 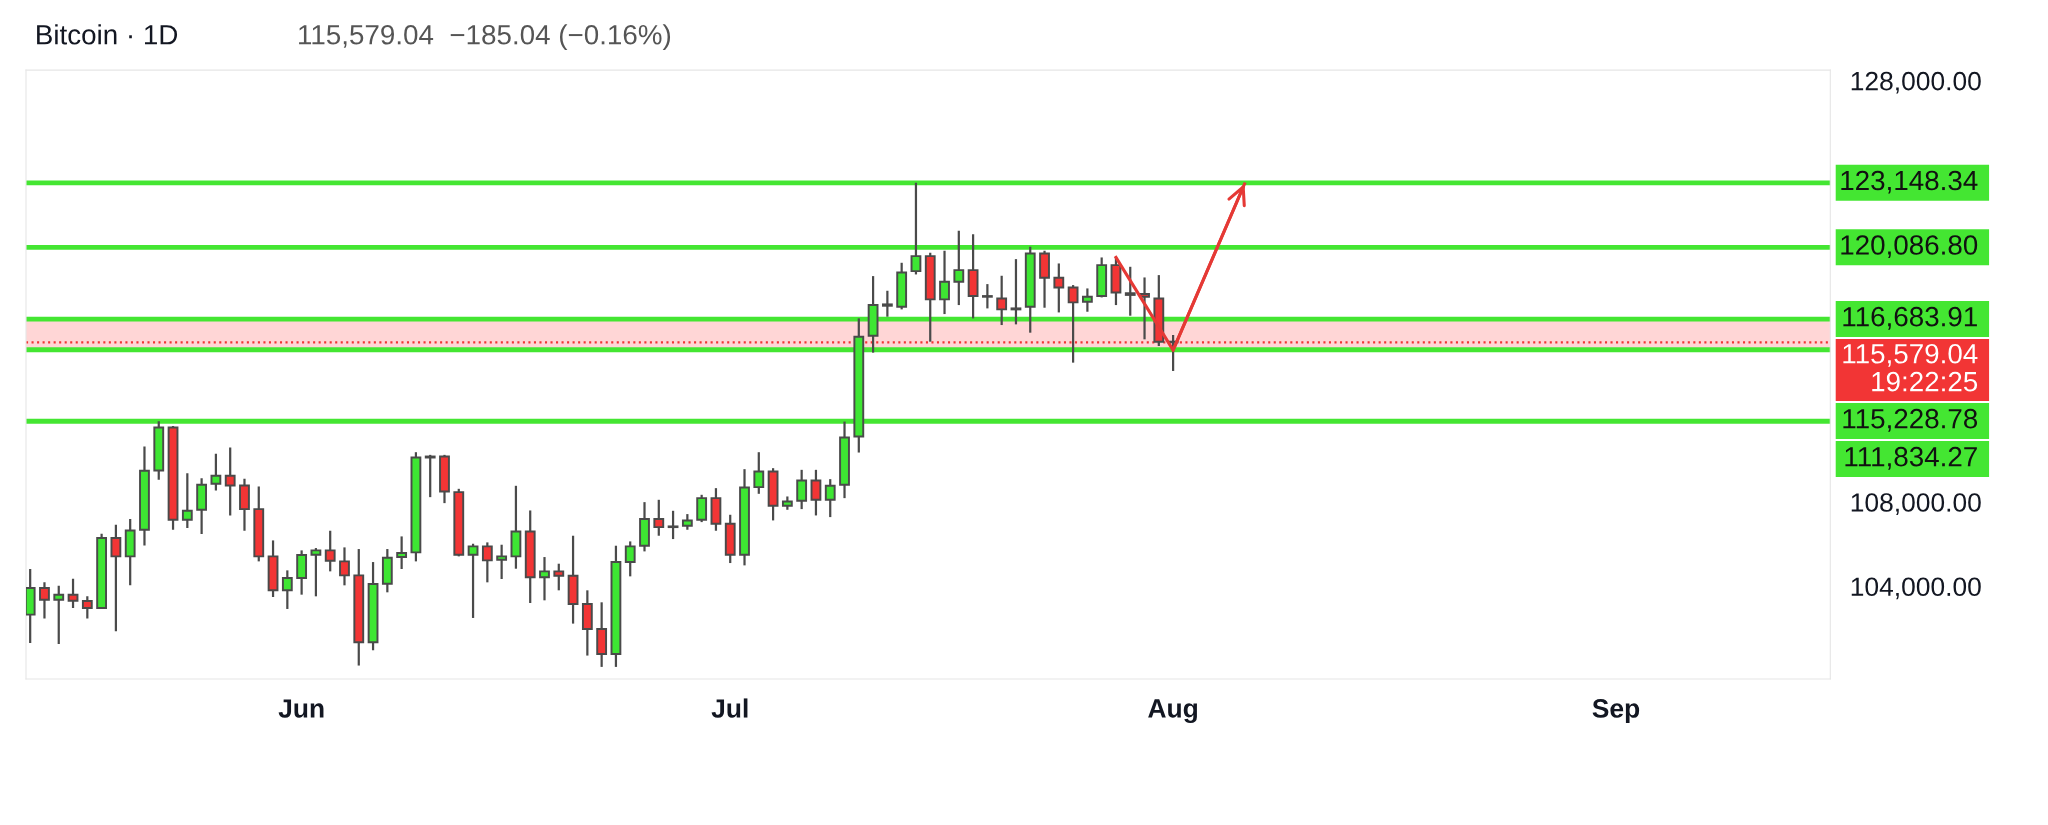 I want to click on ref-line-label: 120,086.80, so click(x=1909, y=247).